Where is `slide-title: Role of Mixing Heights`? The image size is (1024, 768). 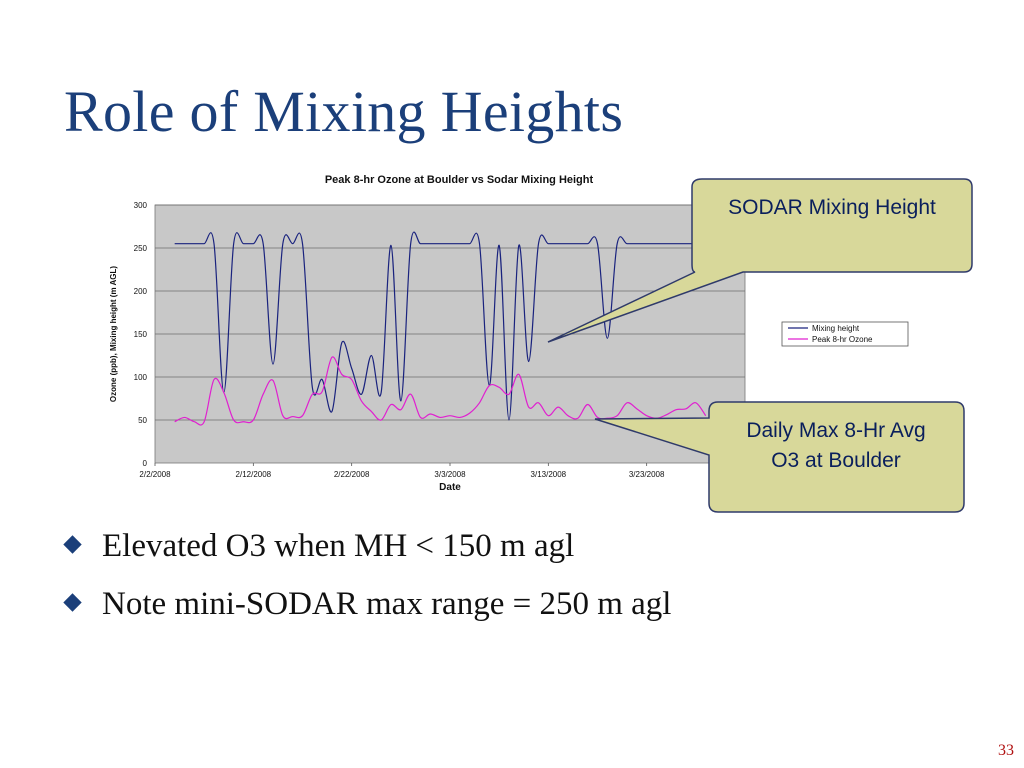
slide-title: Role of Mixing Heights is located at coordinates (344, 111).